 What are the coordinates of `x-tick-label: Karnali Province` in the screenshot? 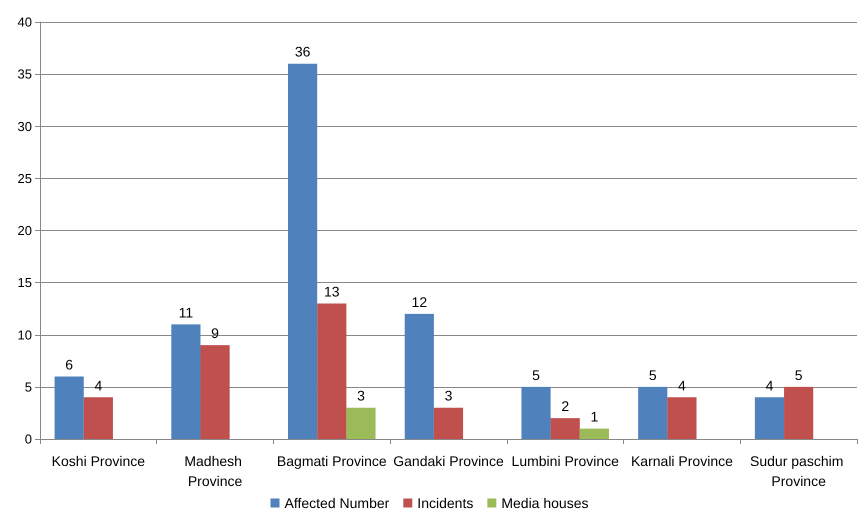 It's located at (682, 461).